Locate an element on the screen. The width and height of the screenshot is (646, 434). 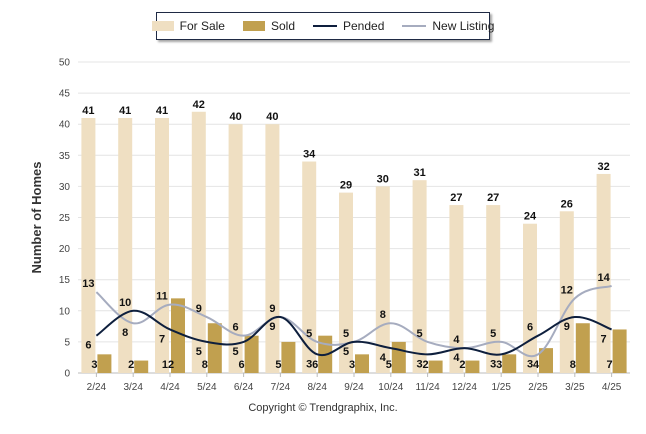
data-label-for-sale: 31 is located at coordinates (419, 173).